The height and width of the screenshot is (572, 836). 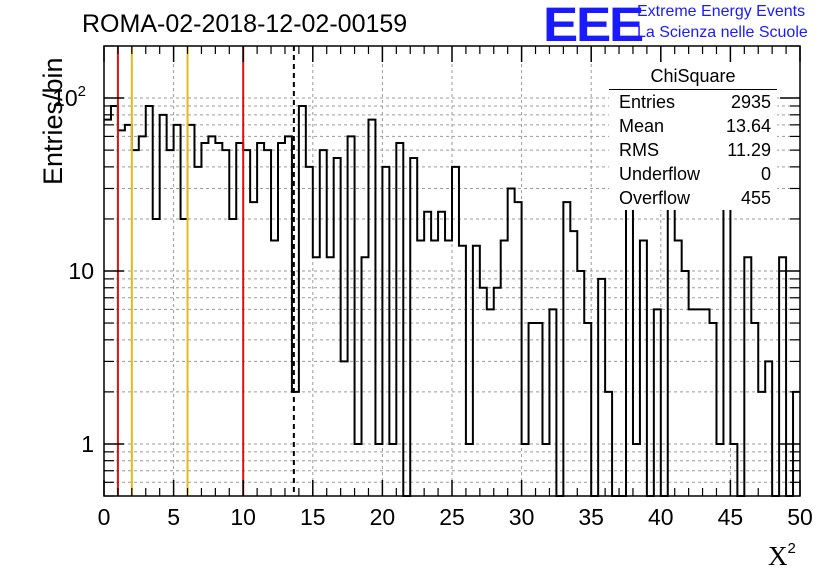 I want to click on stats-value: 11.29, so click(x=749, y=150).